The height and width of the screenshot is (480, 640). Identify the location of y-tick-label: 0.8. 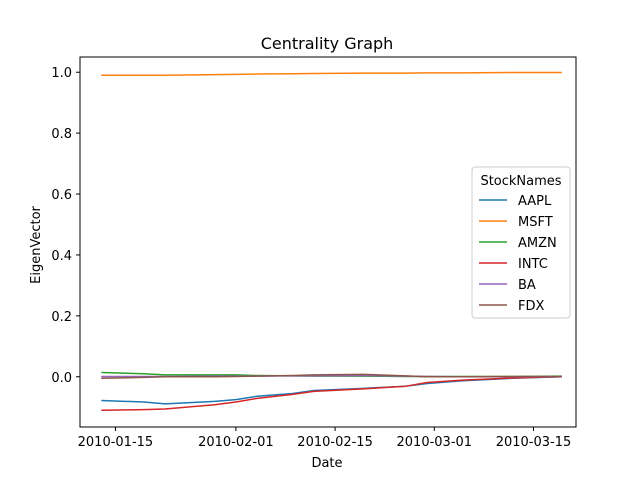
(61, 134).